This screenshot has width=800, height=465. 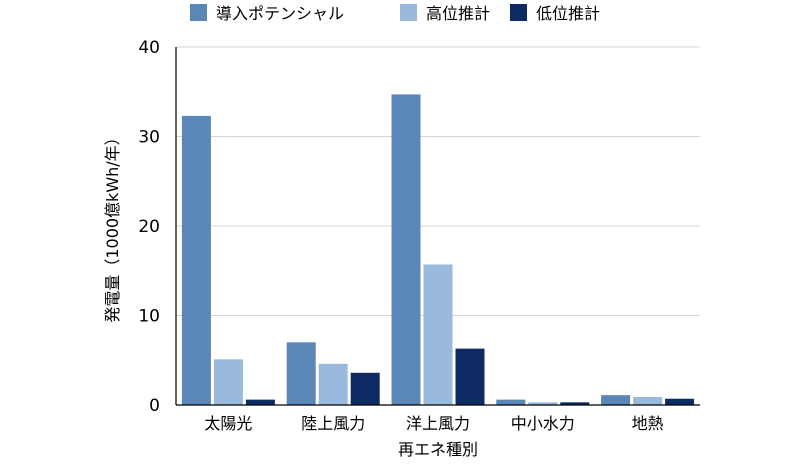 What do you see at coordinates (648, 423) in the screenshot?
I see `x-tick-label: 地熱` at bounding box center [648, 423].